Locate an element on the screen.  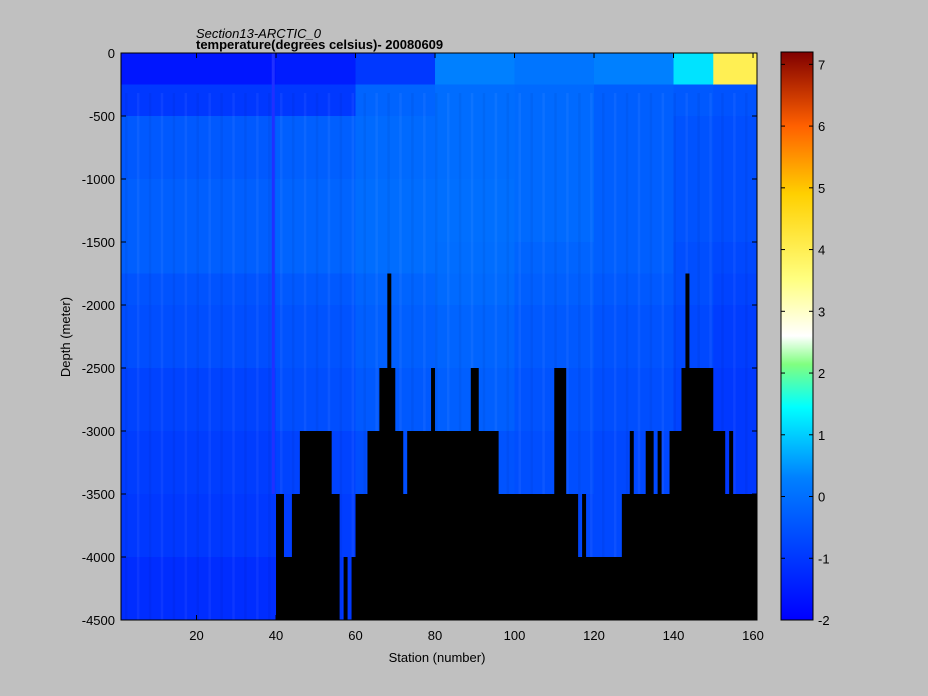
y-tick-label: -1500 is located at coordinates (98, 242).